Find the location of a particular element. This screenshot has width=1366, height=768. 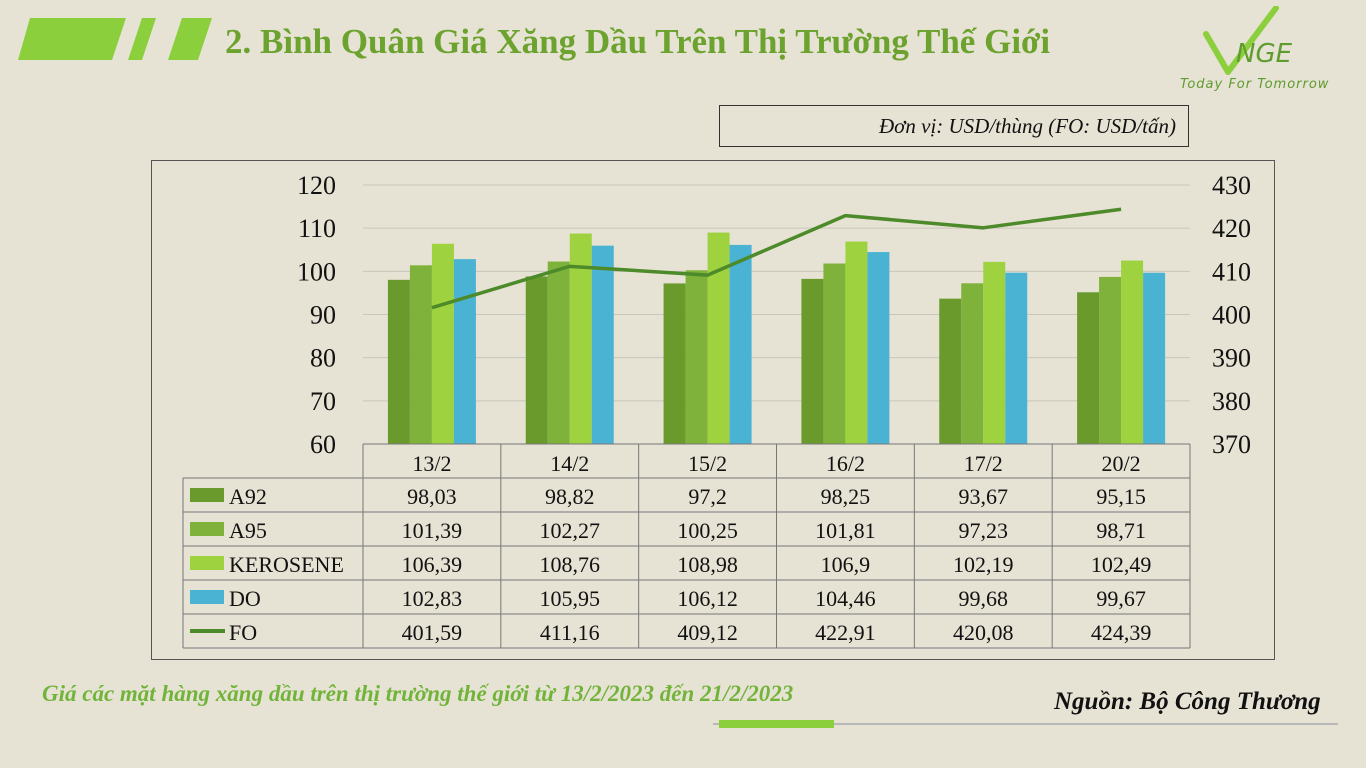

svg-text: NGE is located at coordinates (1264, 54).